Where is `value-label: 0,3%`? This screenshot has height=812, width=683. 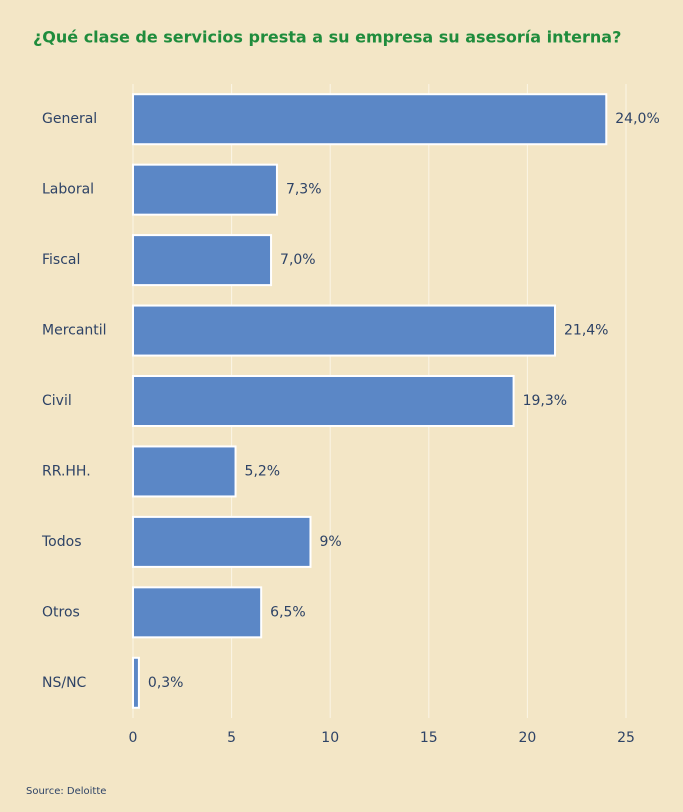 value-label: 0,3% is located at coordinates (166, 683).